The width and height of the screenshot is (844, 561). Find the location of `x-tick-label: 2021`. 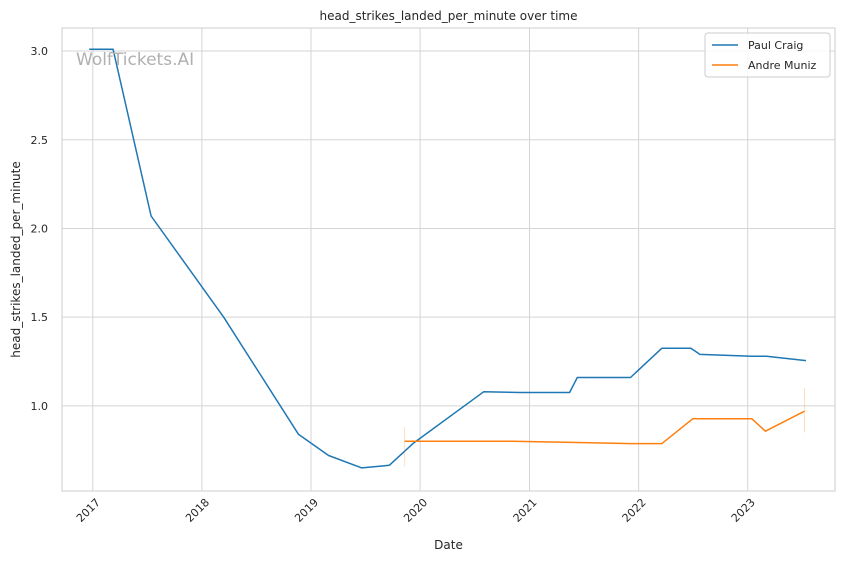

x-tick-label: 2021 is located at coordinates (525, 510).